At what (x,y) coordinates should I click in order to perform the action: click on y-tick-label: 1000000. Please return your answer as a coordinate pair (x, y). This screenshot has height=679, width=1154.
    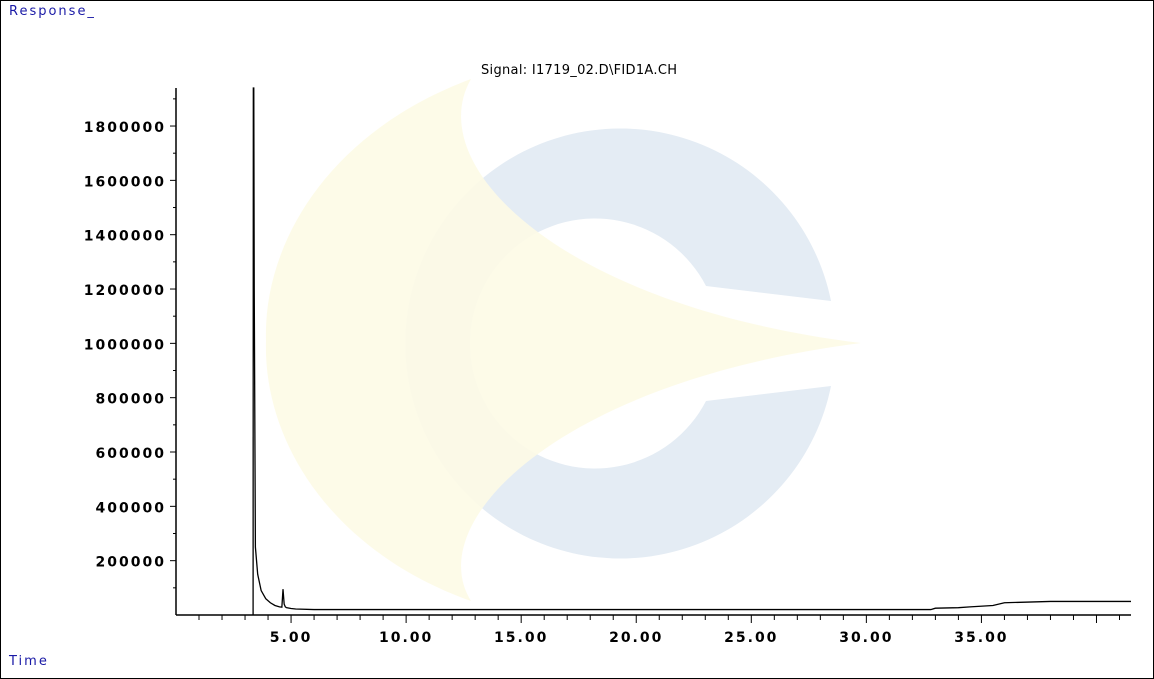
    Looking at the image, I should click on (125, 345).